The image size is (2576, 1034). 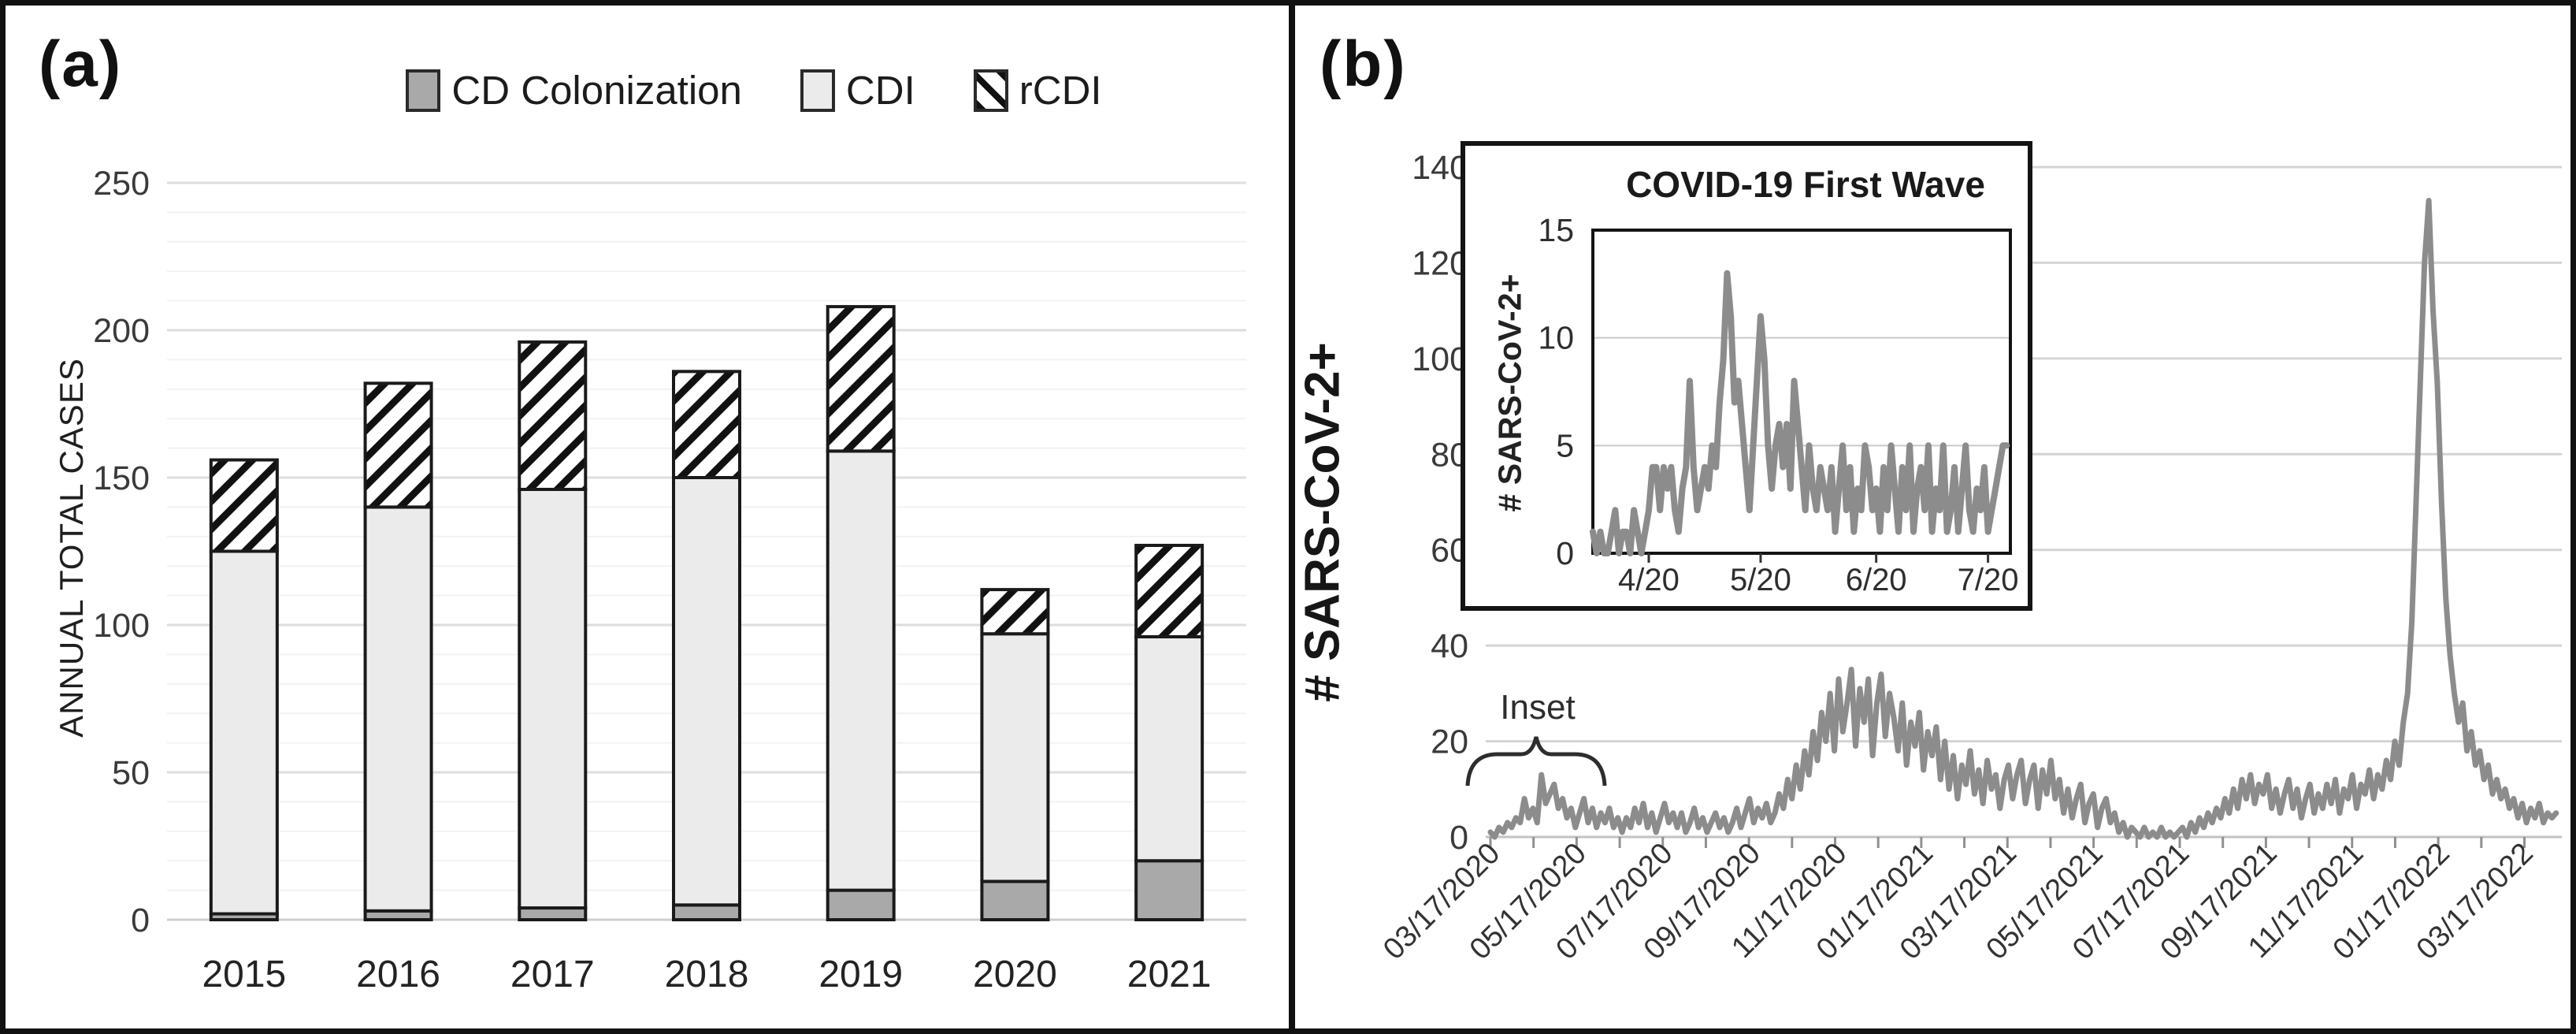 What do you see at coordinates (1876, 580) in the screenshot?
I see `inset-x-tick-label: 6/20` at bounding box center [1876, 580].